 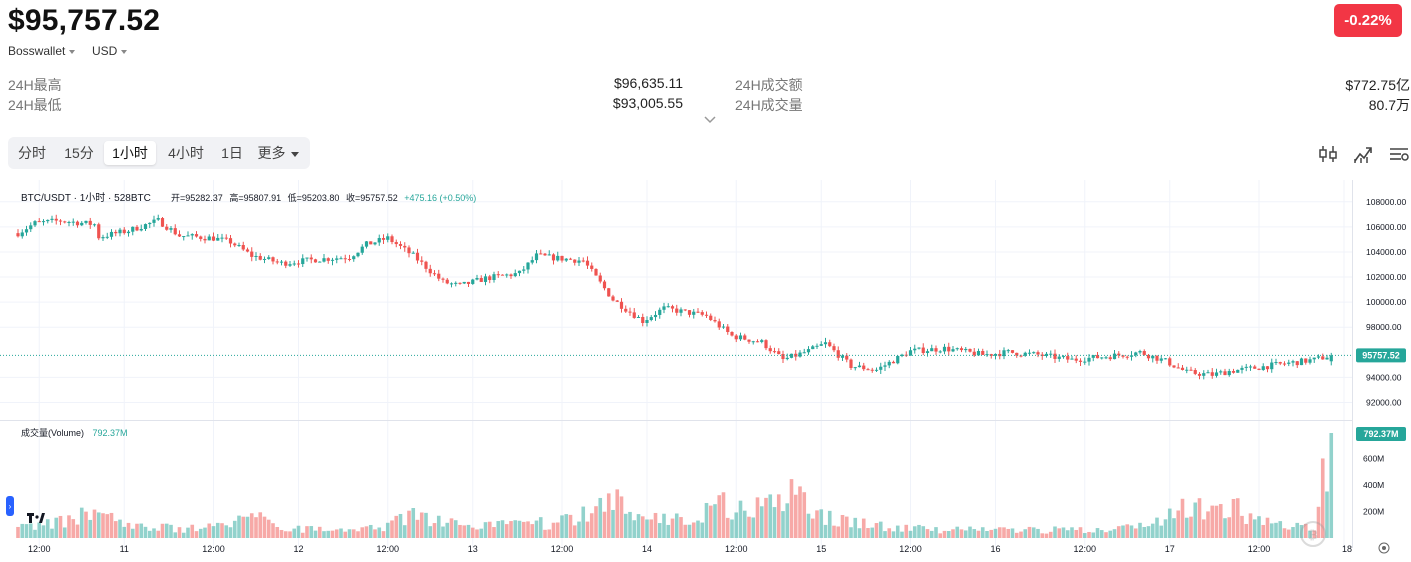 I want to click on candlestick-settings-icon, so click(x=1328, y=154).